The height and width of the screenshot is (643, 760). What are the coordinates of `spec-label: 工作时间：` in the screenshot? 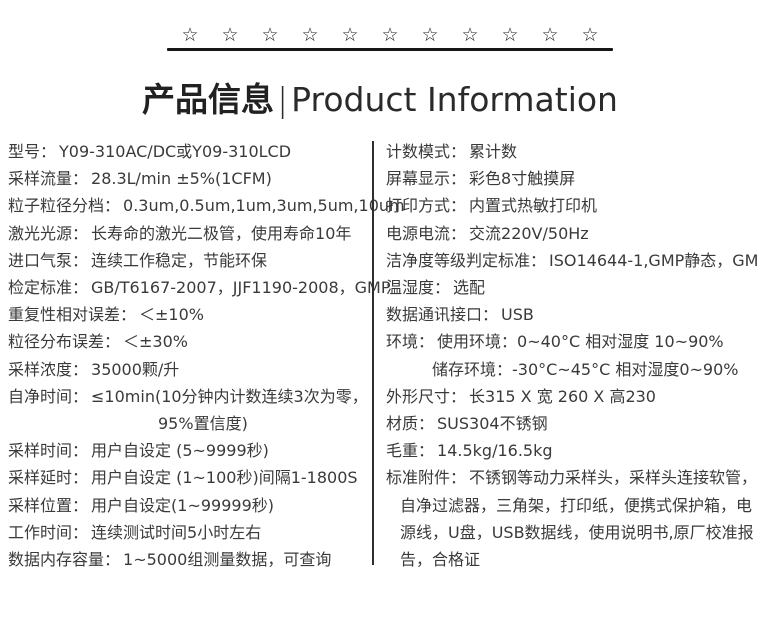 It's located at (48, 532).